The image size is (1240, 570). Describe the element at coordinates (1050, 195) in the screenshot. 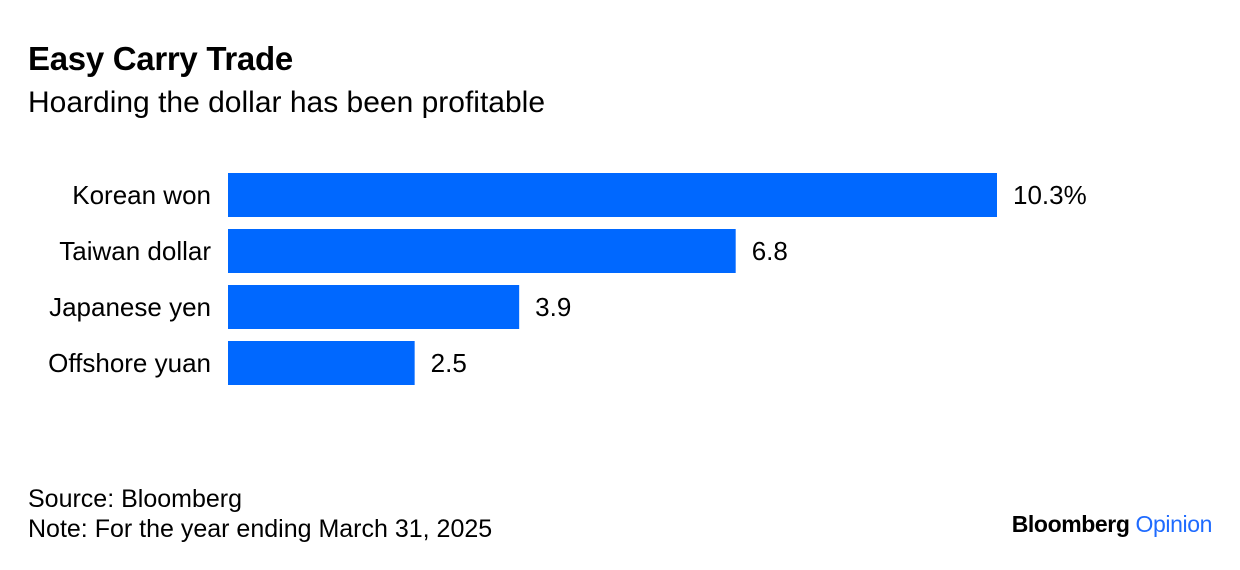

I see `value-label: 10.3%` at that location.